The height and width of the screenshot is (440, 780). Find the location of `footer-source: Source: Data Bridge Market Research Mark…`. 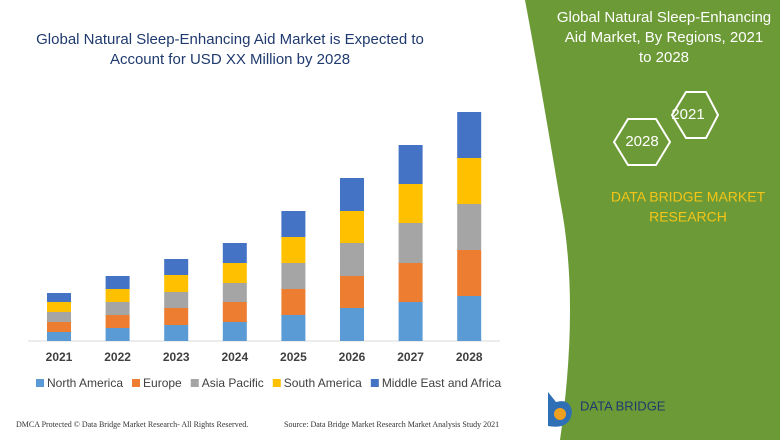

footer-source: Source: Data Bridge Market Research Mark… is located at coordinates (391, 424).